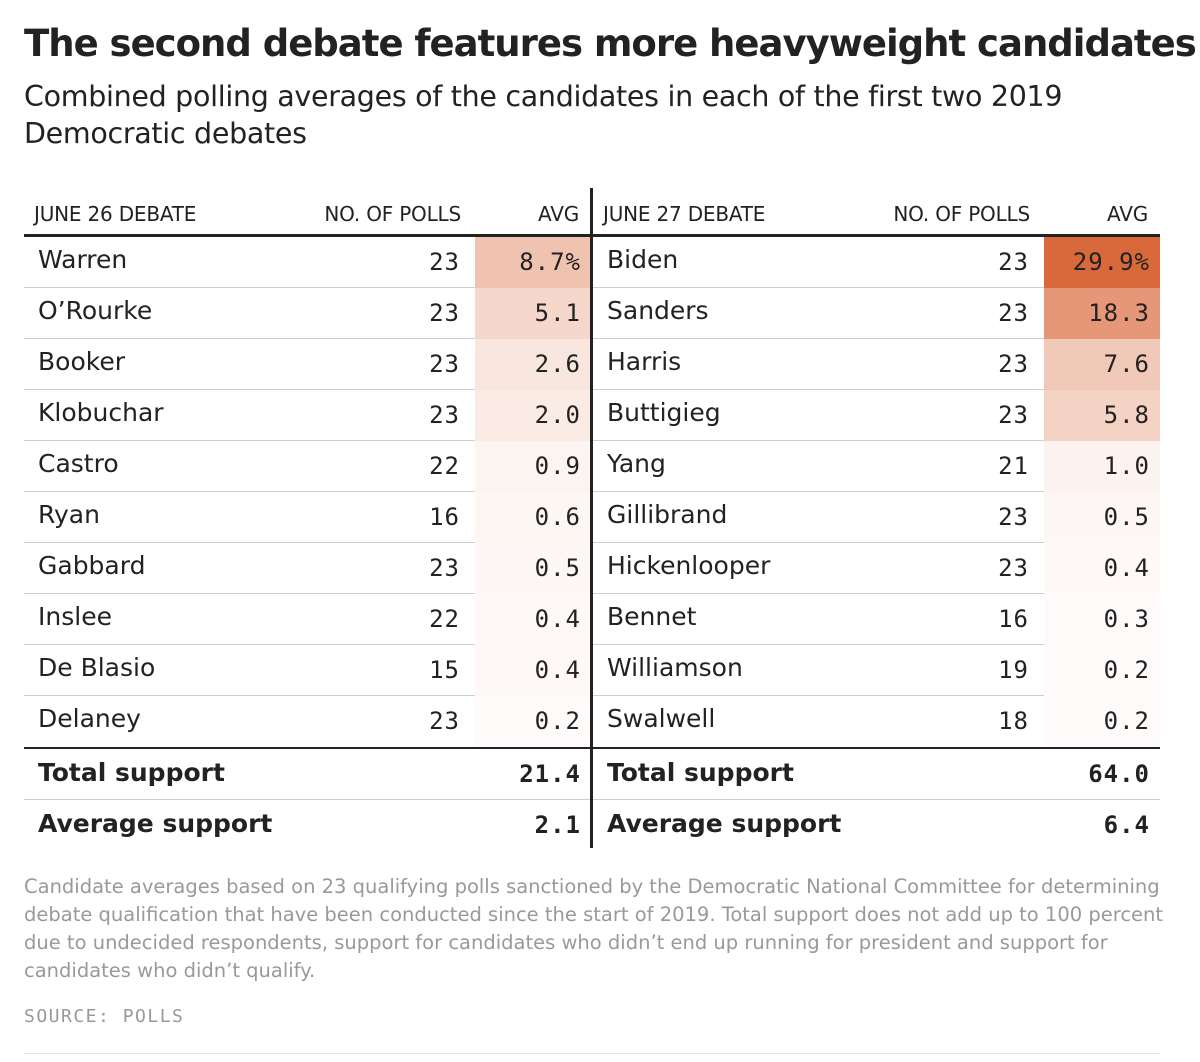 Image resolution: width=1200 pixels, height=1062 pixels. What do you see at coordinates (558, 214) in the screenshot?
I see `header-avg: AVG` at bounding box center [558, 214].